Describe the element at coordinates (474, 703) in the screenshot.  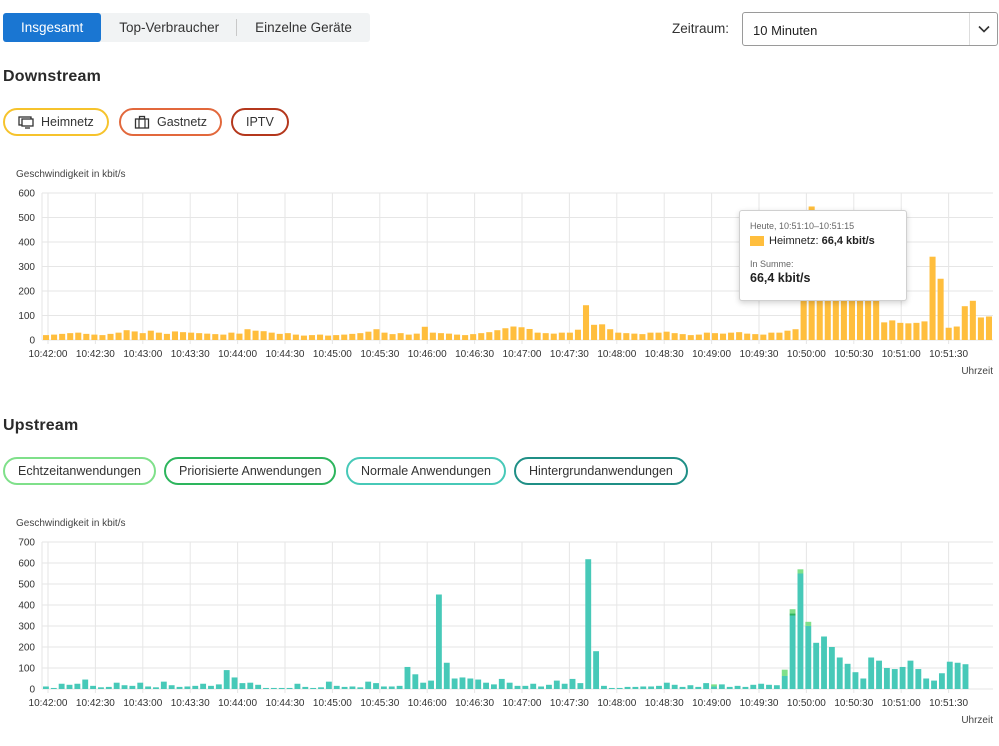
I see `upstream-x-tick-label: 10:46:30` at that location.